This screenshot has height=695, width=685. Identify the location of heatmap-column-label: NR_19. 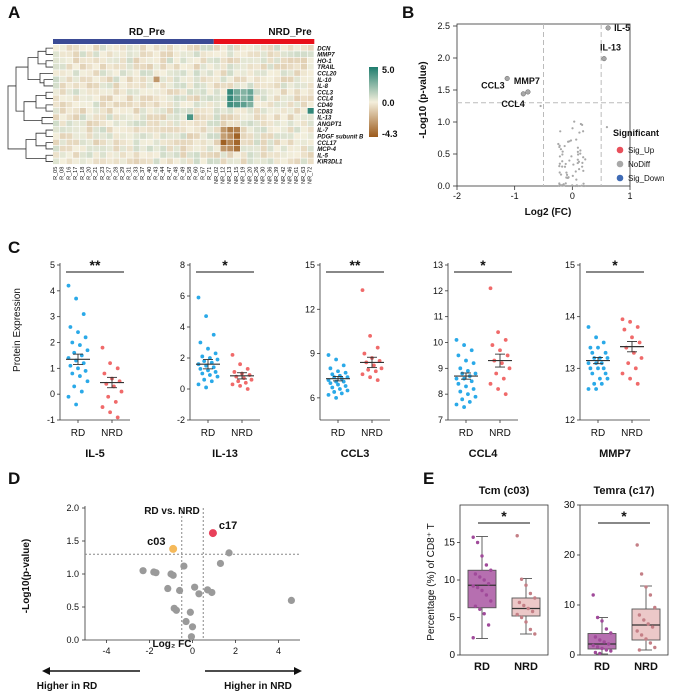
(244, 175).